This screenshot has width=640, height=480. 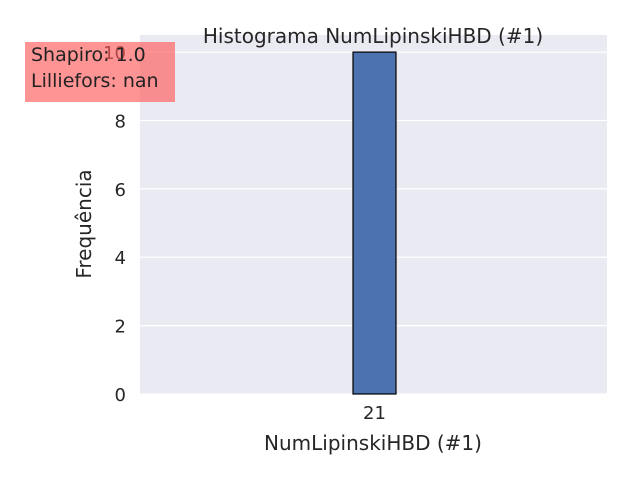 What do you see at coordinates (373, 443) in the screenshot?
I see `x-axis-label: NumLipinskiHBD (#1)` at bounding box center [373, 443].